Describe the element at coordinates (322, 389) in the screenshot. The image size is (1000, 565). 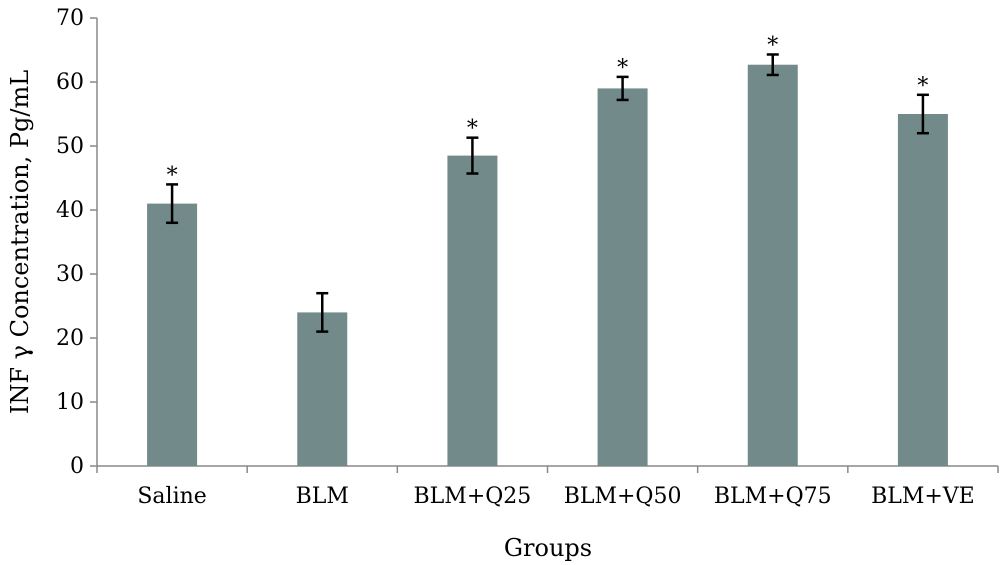
I see `bar-blm` at that location.